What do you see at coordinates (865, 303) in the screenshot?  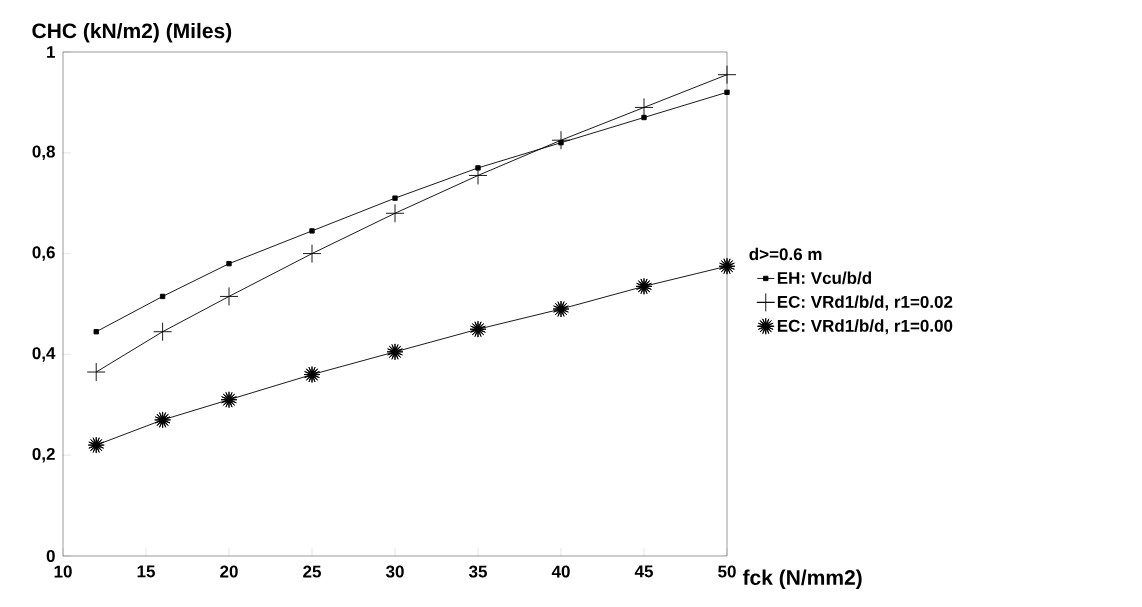 I see `legend-label: EC: VRd1/b/d, r1=0.02` at bounding box center [865, 303].